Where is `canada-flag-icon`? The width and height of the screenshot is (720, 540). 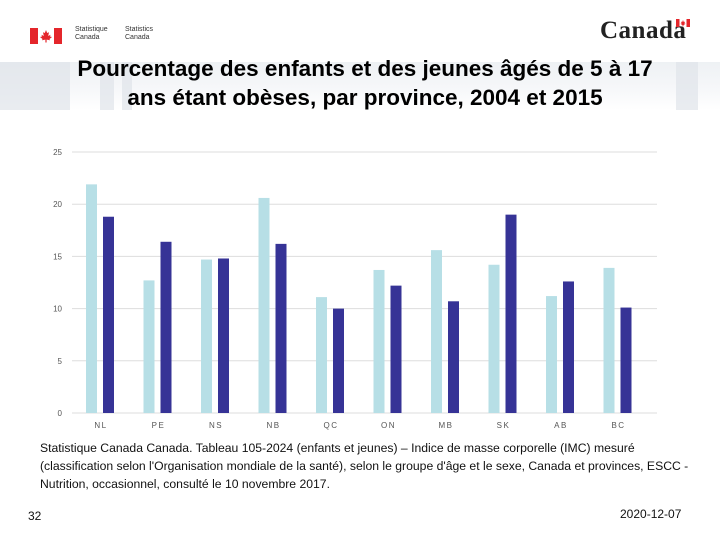
canada-flag-icon is located at coordinates (46, 36).